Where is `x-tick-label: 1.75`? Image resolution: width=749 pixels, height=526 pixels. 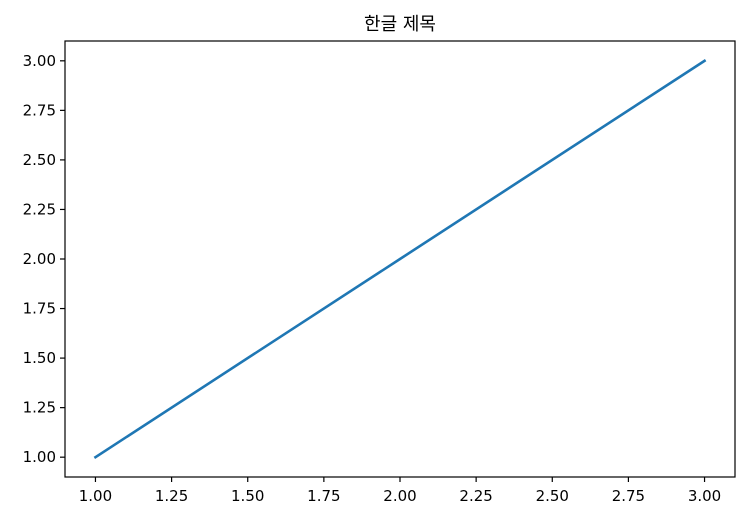 x-tick-label: 1.75 is located at coordinates (323, 496).